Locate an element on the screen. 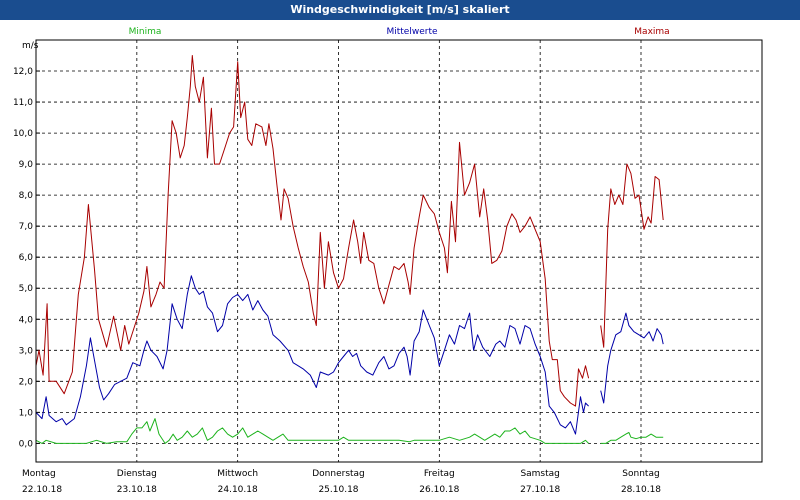 The width and height of the screenshot is (800, 500). y-tick-label: 7,0 is located at coordinates (26, 227).